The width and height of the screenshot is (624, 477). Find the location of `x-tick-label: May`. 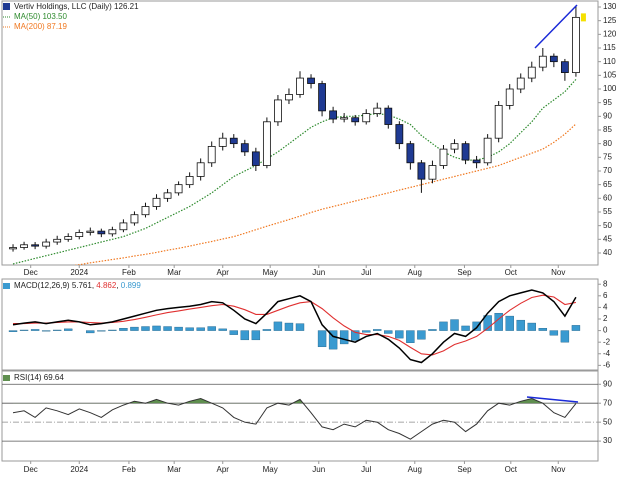

x-tick-label: May is located at coordinates (270, 469).